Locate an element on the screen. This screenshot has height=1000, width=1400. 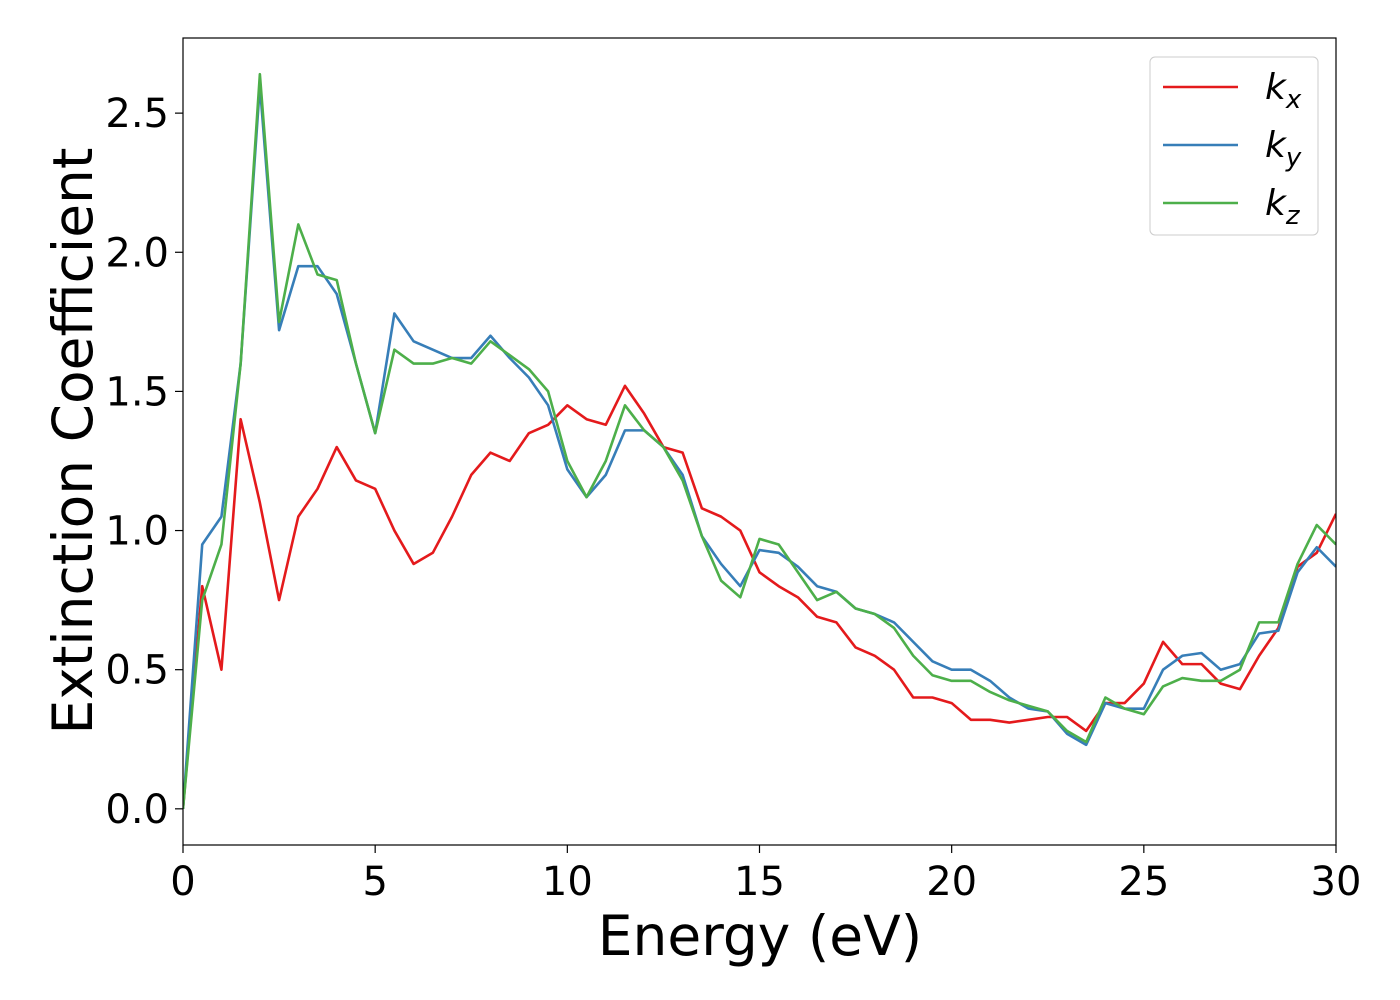
x-tick-label: 15 is located at coordinates (759, 882).